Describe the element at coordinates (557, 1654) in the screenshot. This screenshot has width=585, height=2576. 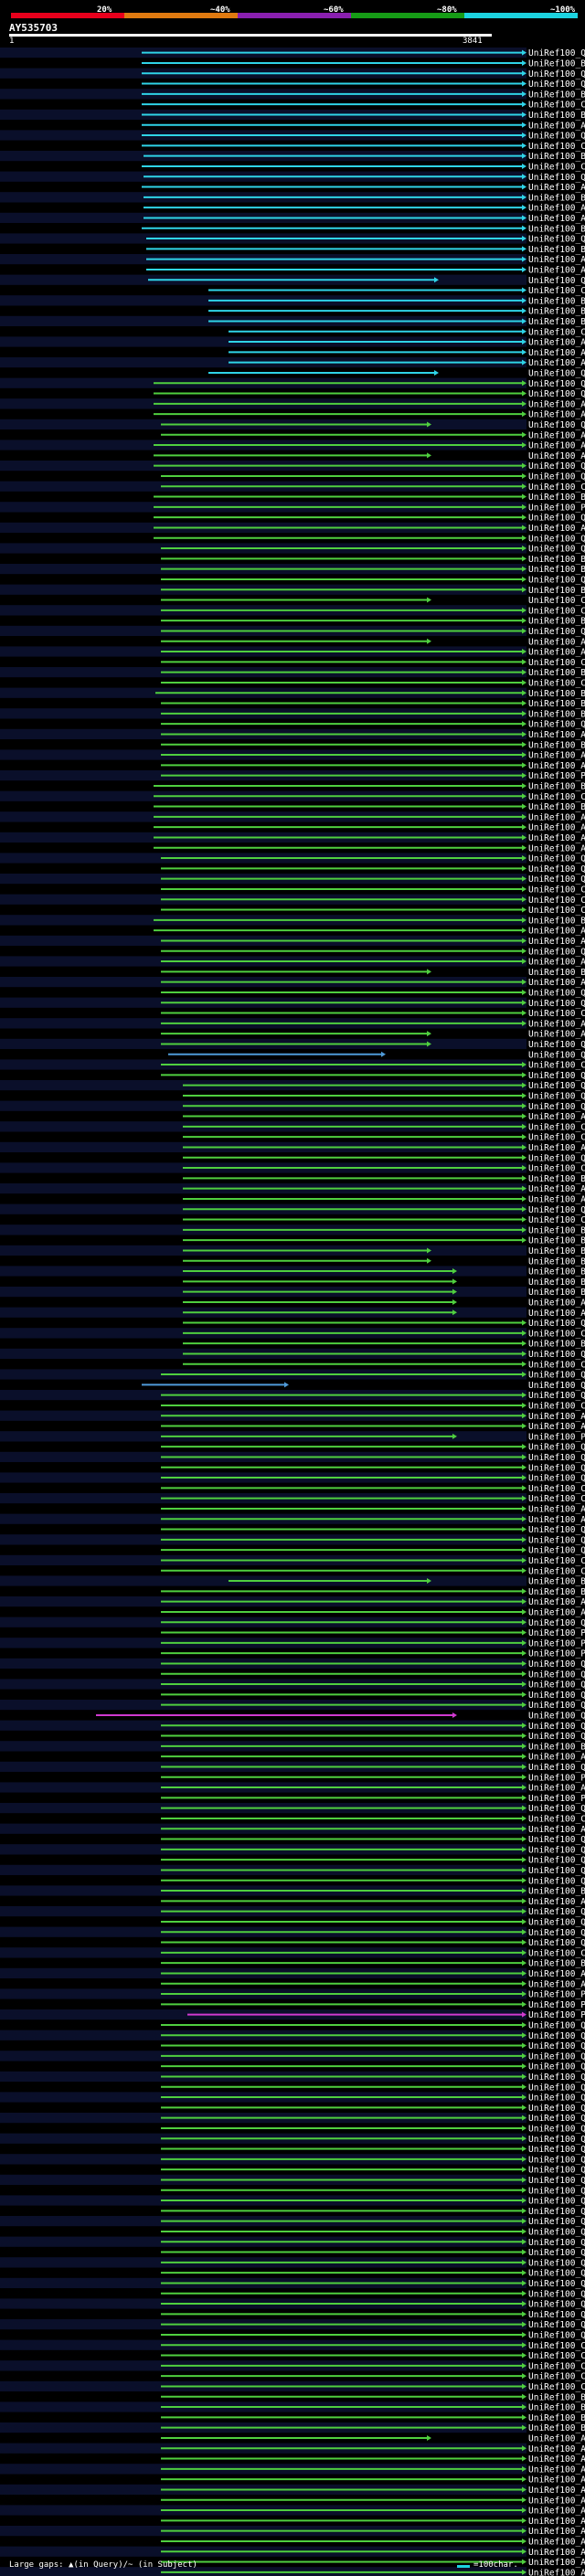
I see `hit-label: UniRef100_P04777` at that location.